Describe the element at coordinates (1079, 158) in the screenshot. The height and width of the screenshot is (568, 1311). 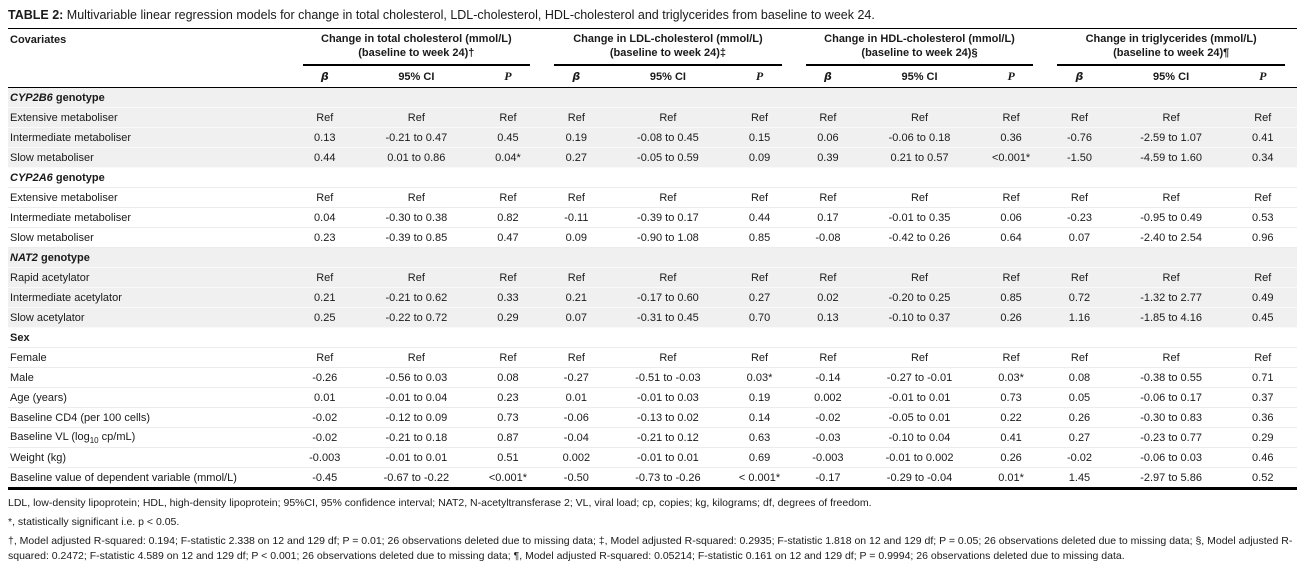
I see `beta-value: -1.50` at that location.